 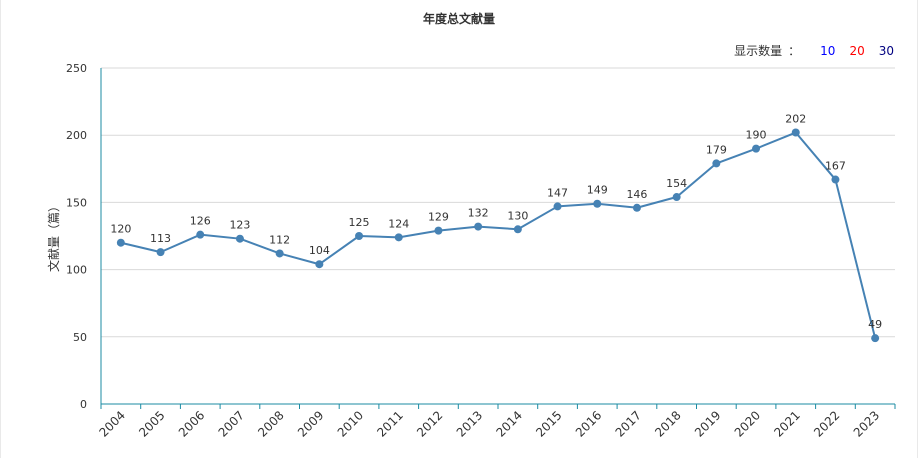 I want to click on data-label: 49, so click(x=875, y=324).